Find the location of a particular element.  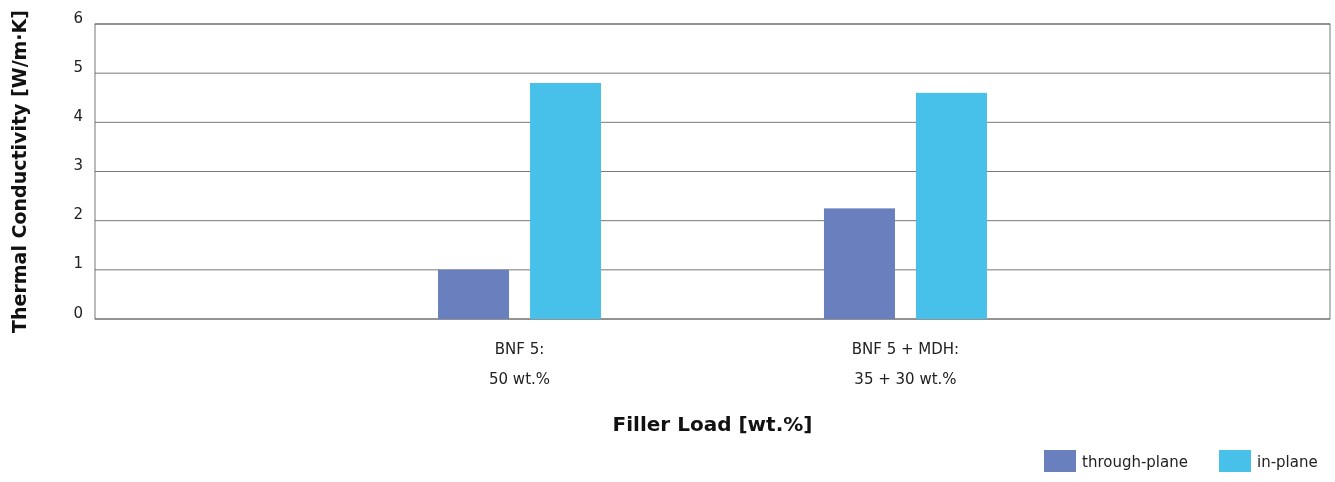

y-tick-label: 5 is located at coordinates (78, 66).